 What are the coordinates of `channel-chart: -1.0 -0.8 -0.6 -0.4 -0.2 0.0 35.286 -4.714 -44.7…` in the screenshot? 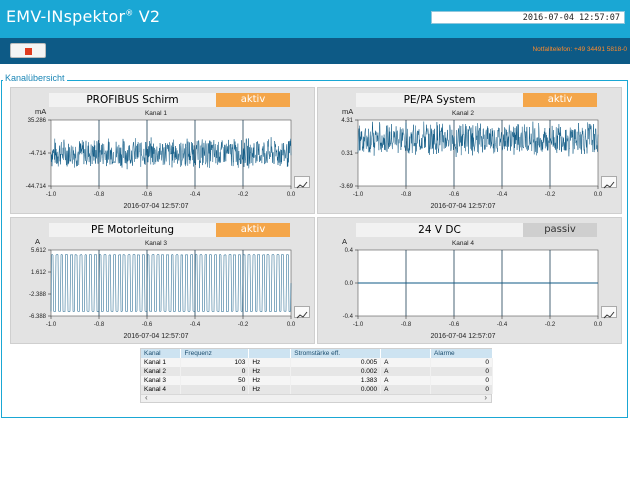 It's located at (161, 158).